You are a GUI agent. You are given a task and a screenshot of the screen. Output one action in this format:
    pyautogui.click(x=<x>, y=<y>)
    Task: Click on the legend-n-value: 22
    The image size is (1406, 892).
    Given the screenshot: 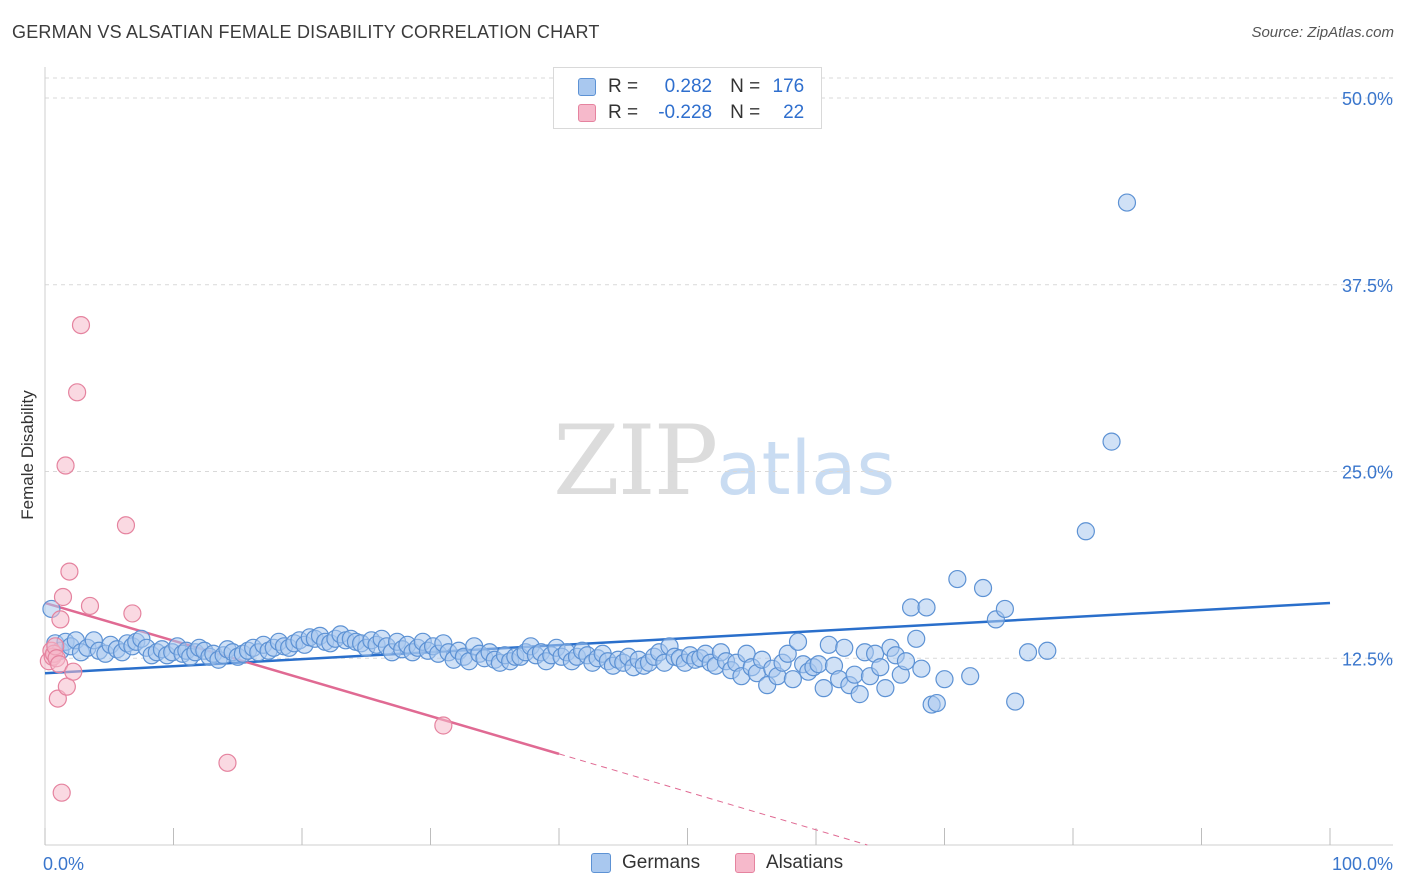 What is the action you would take?
    pyautogui.click(x=794, y=112)
    